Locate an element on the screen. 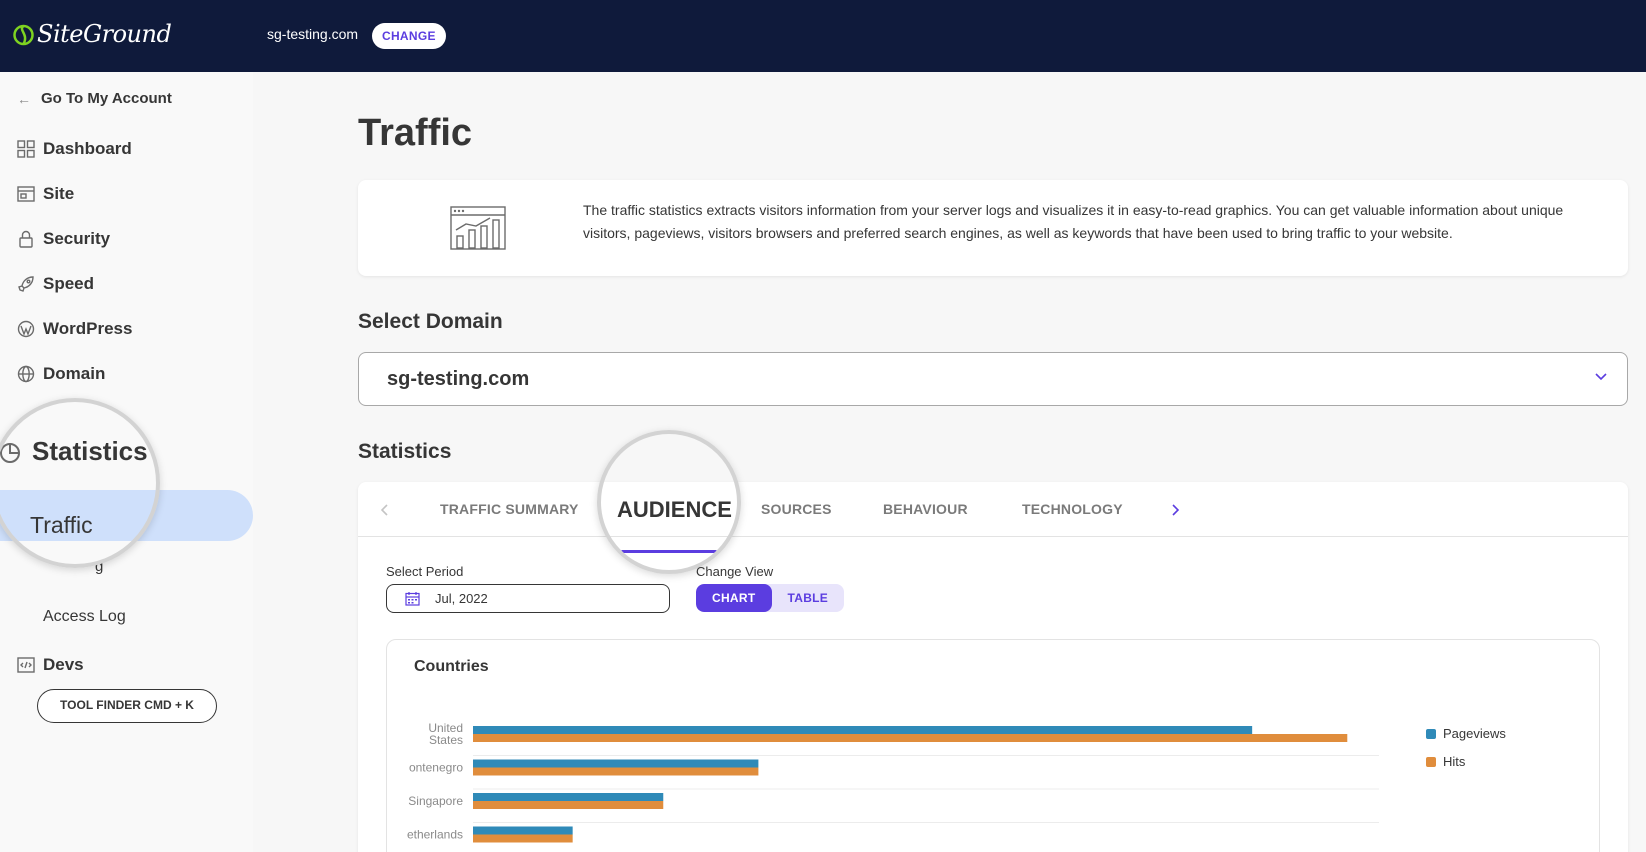 The image size is (1646, 852). sidebar-item-traffic-label: Traffic is located at coordinates (61, 525).